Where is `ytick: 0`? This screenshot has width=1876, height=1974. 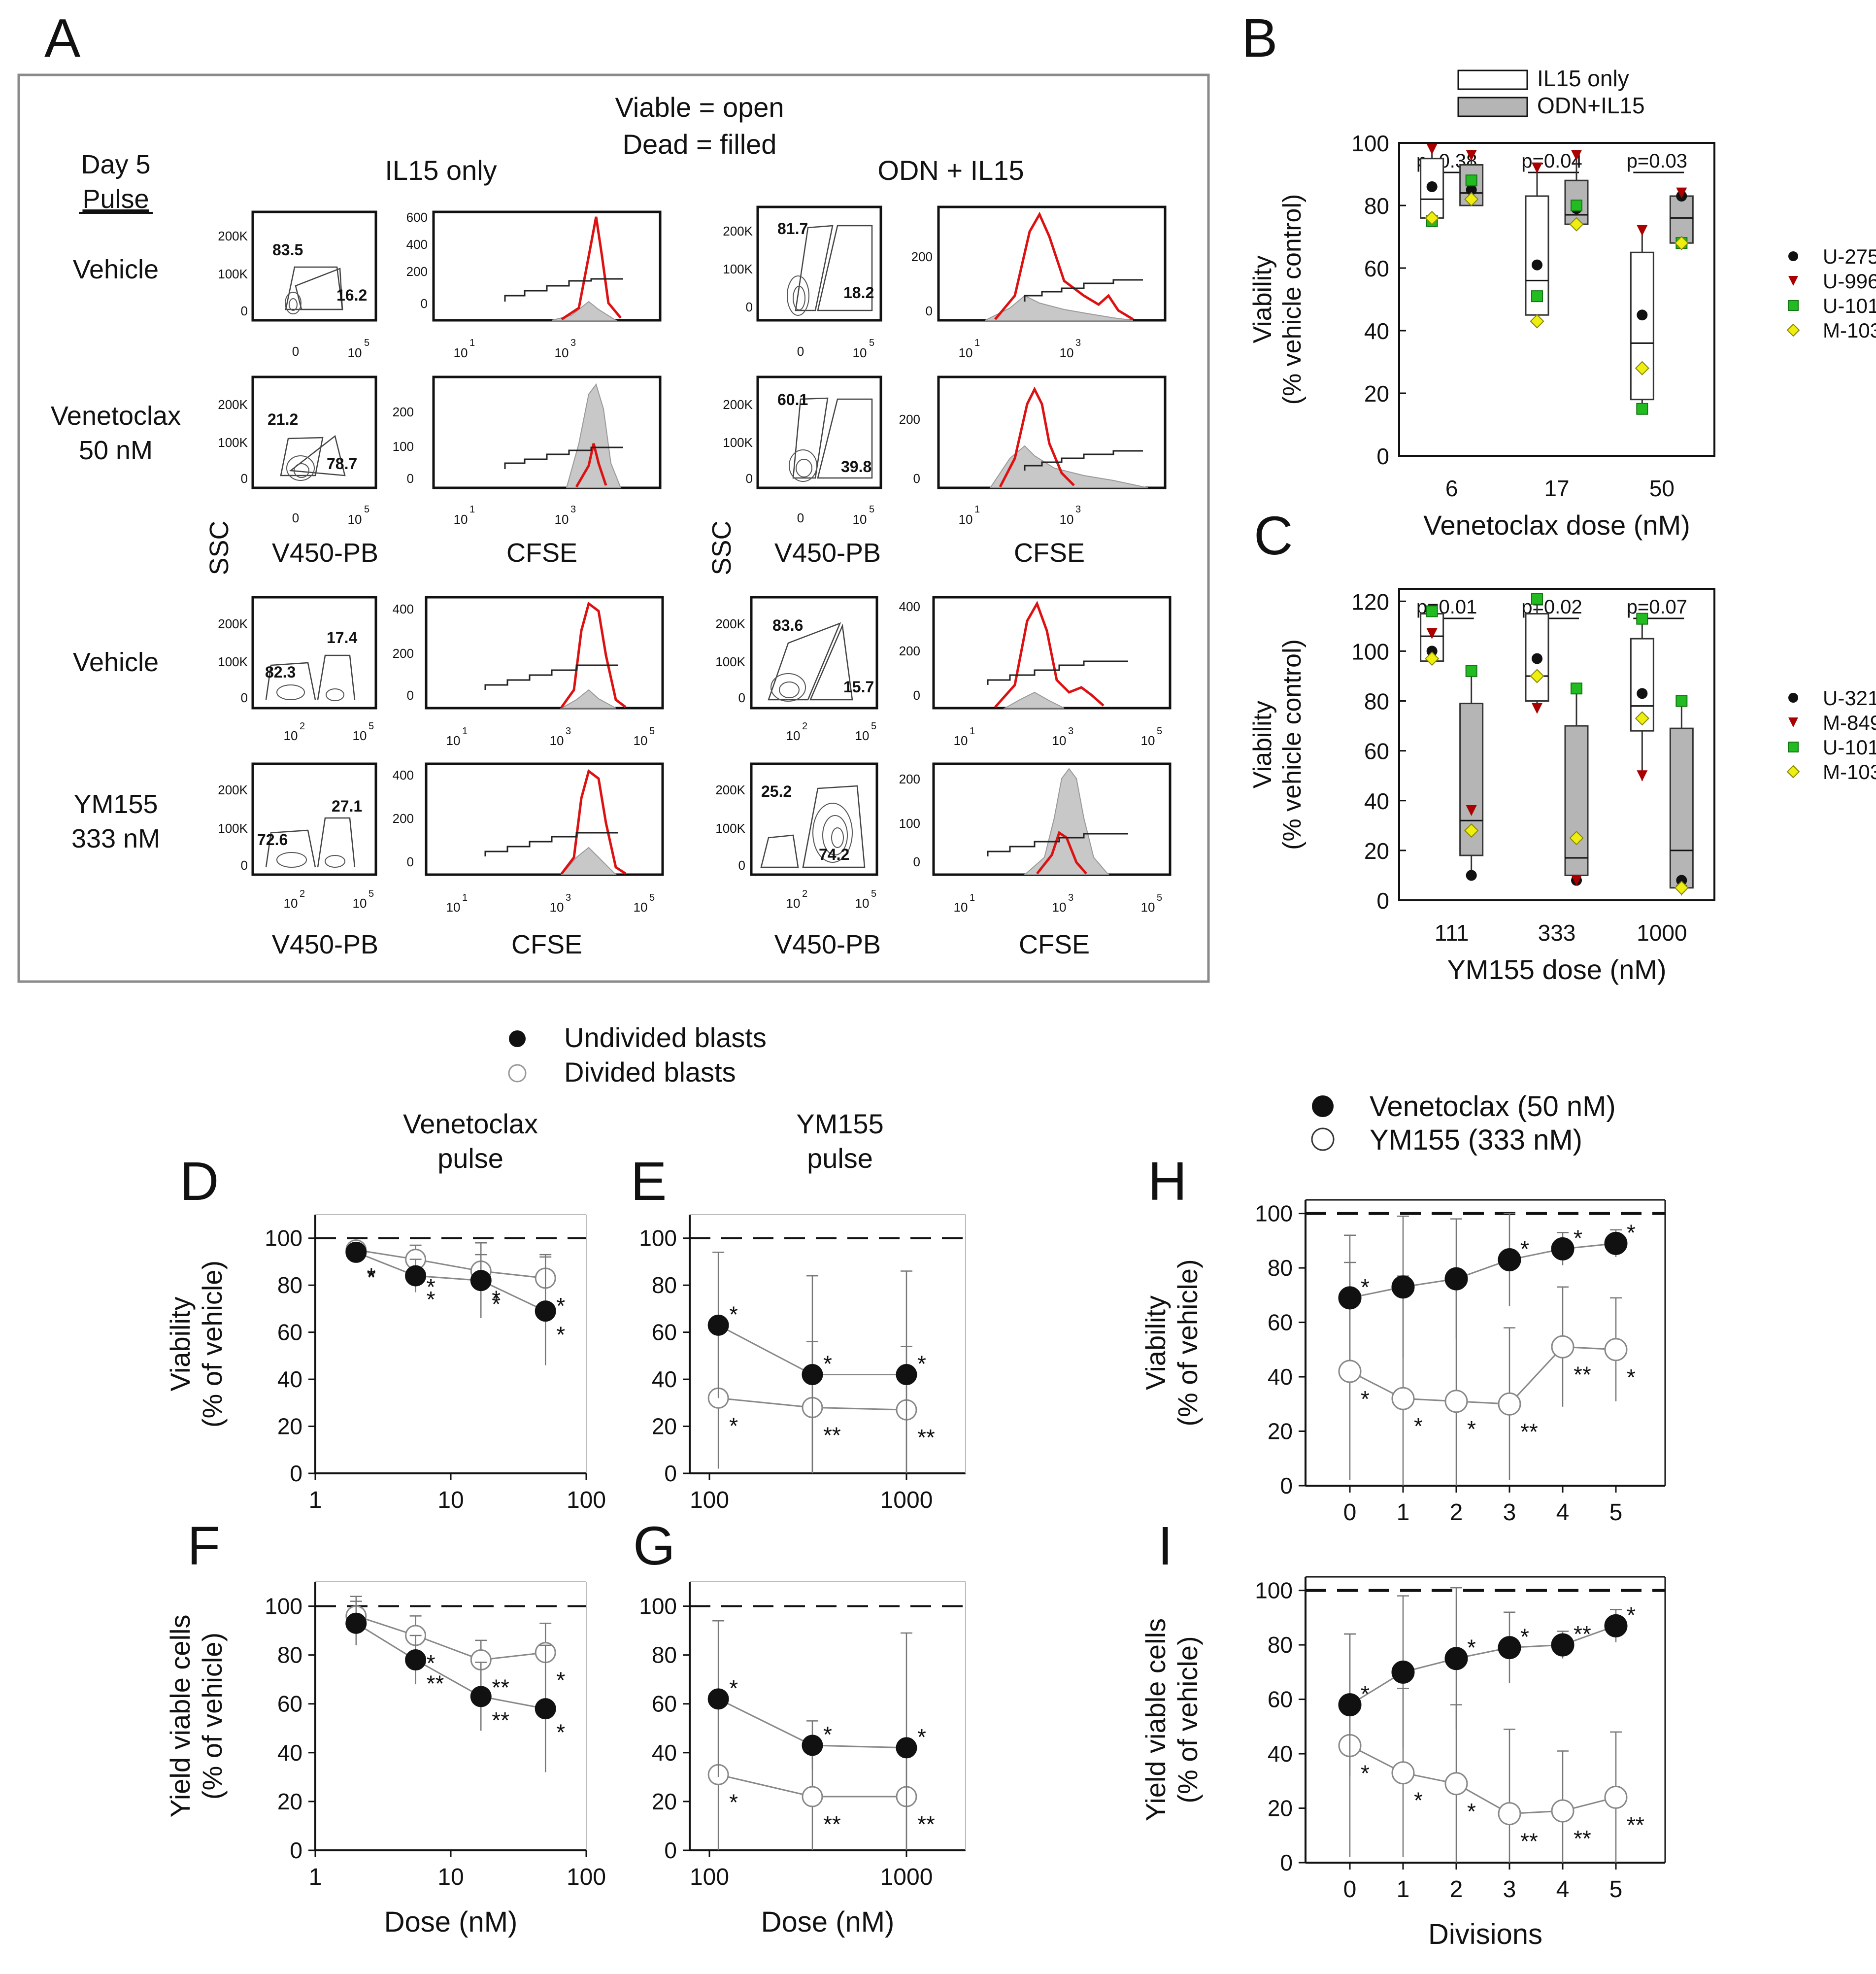
ytick: 0 is located at coordinates (917, 862).